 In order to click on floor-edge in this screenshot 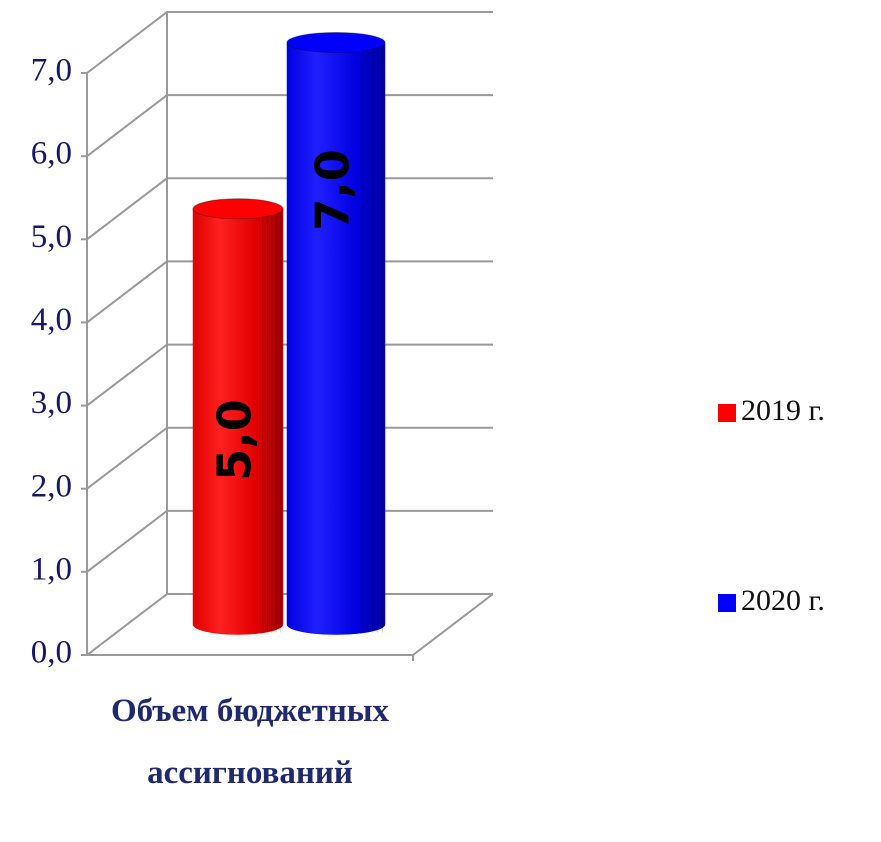, I will do `click(453, 624)`.